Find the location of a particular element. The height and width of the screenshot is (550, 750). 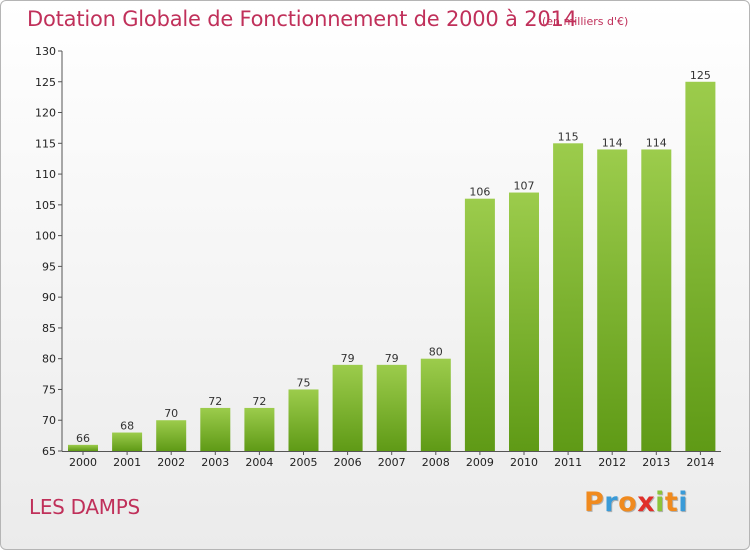

y-tick-label: 125 is located at coordinates (45, 82).